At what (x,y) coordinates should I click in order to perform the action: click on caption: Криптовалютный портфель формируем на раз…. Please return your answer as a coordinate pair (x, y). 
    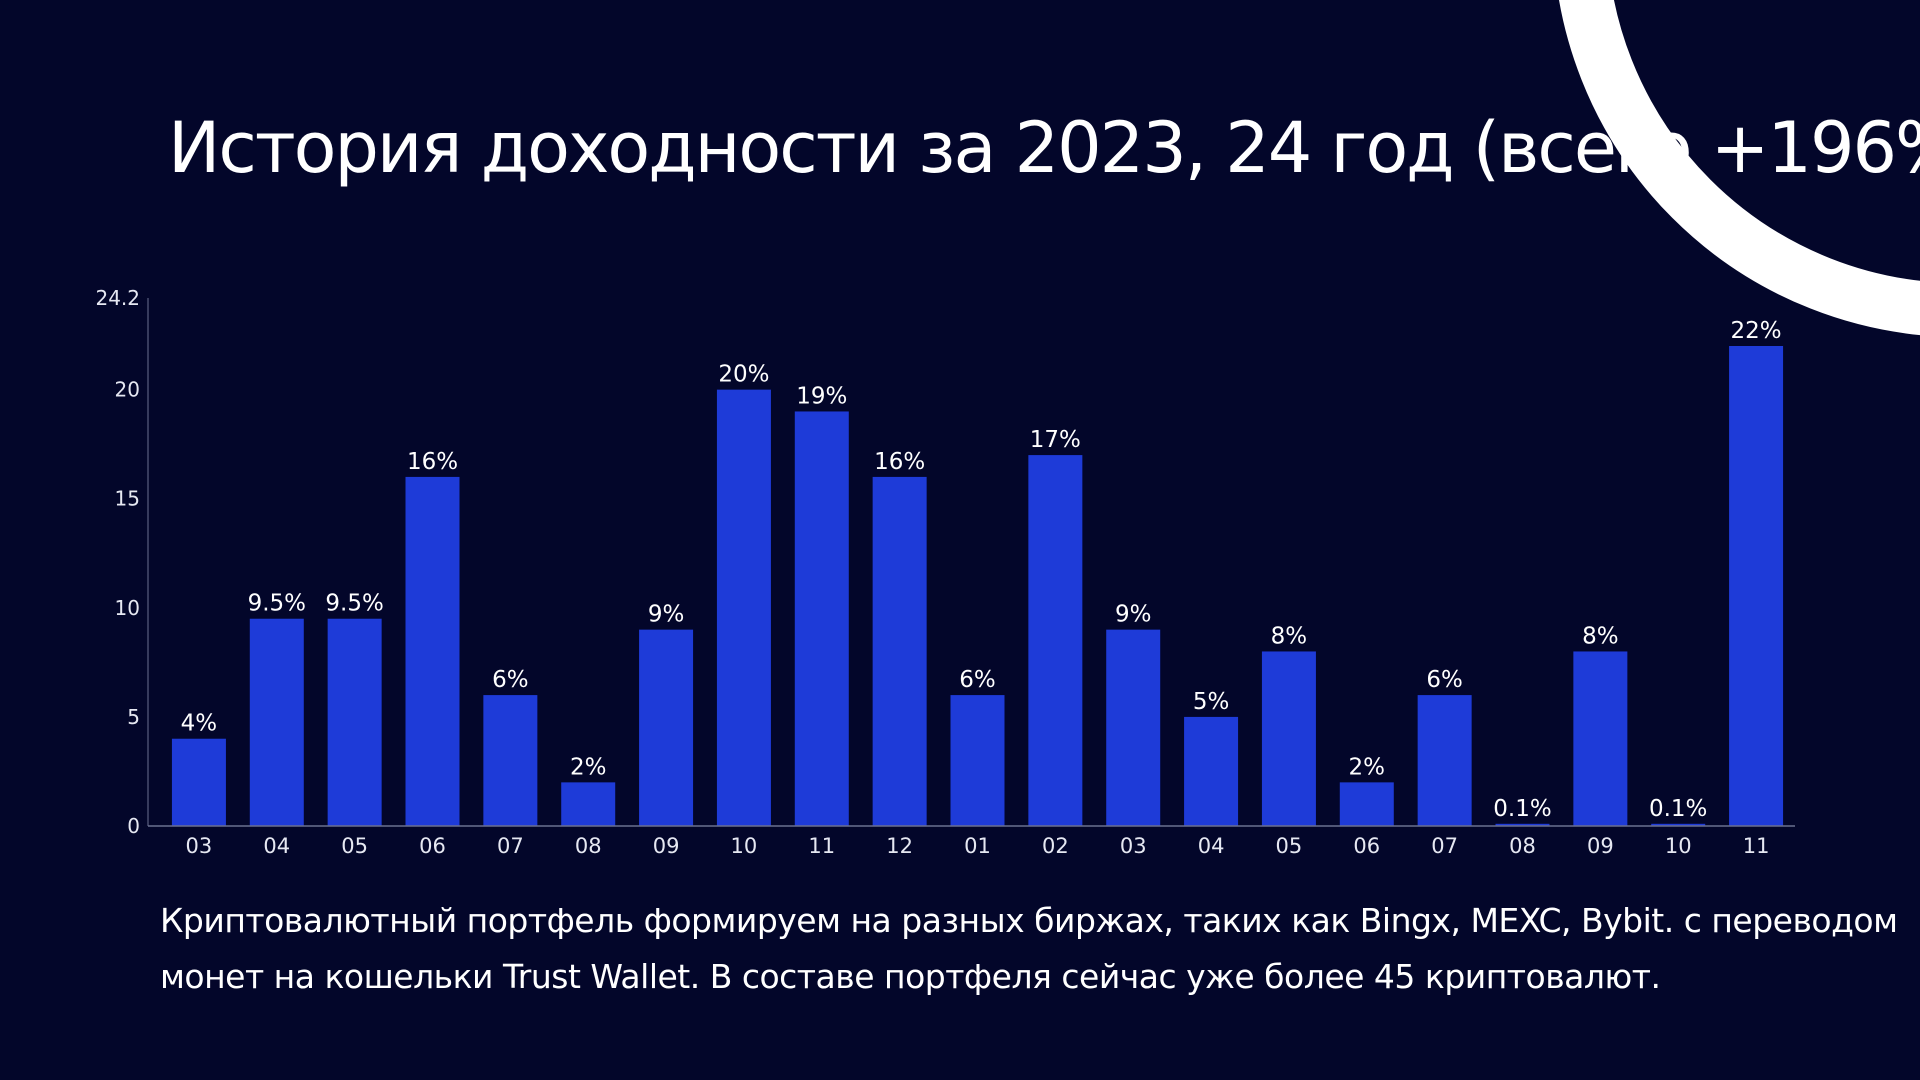
    Looking at the image, I should click on (1029, 949).